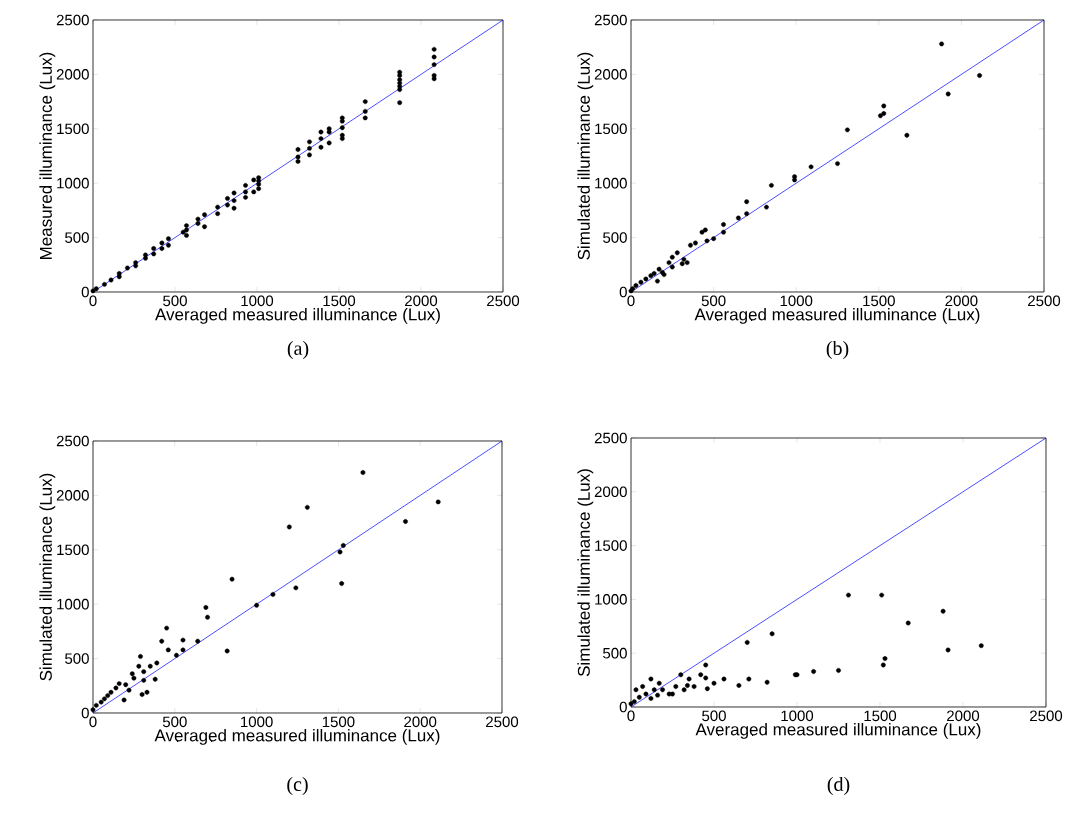 The width and height of the screenshot is (1072, 826). What do you see at coordinates (297, 786) in the screenshot?
I see `text: (c)` at bounding box center [297, 786].